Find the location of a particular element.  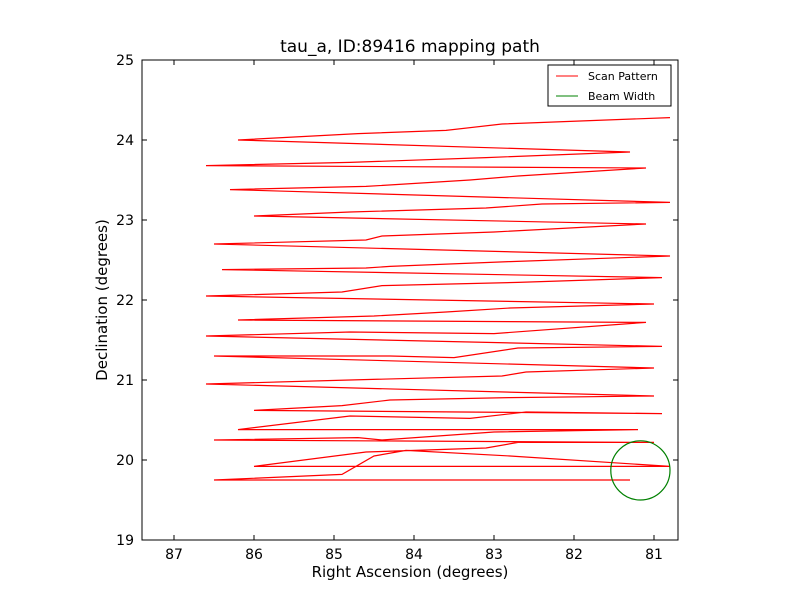

x-tick-label: 86 is located at coordinates (254, 555).